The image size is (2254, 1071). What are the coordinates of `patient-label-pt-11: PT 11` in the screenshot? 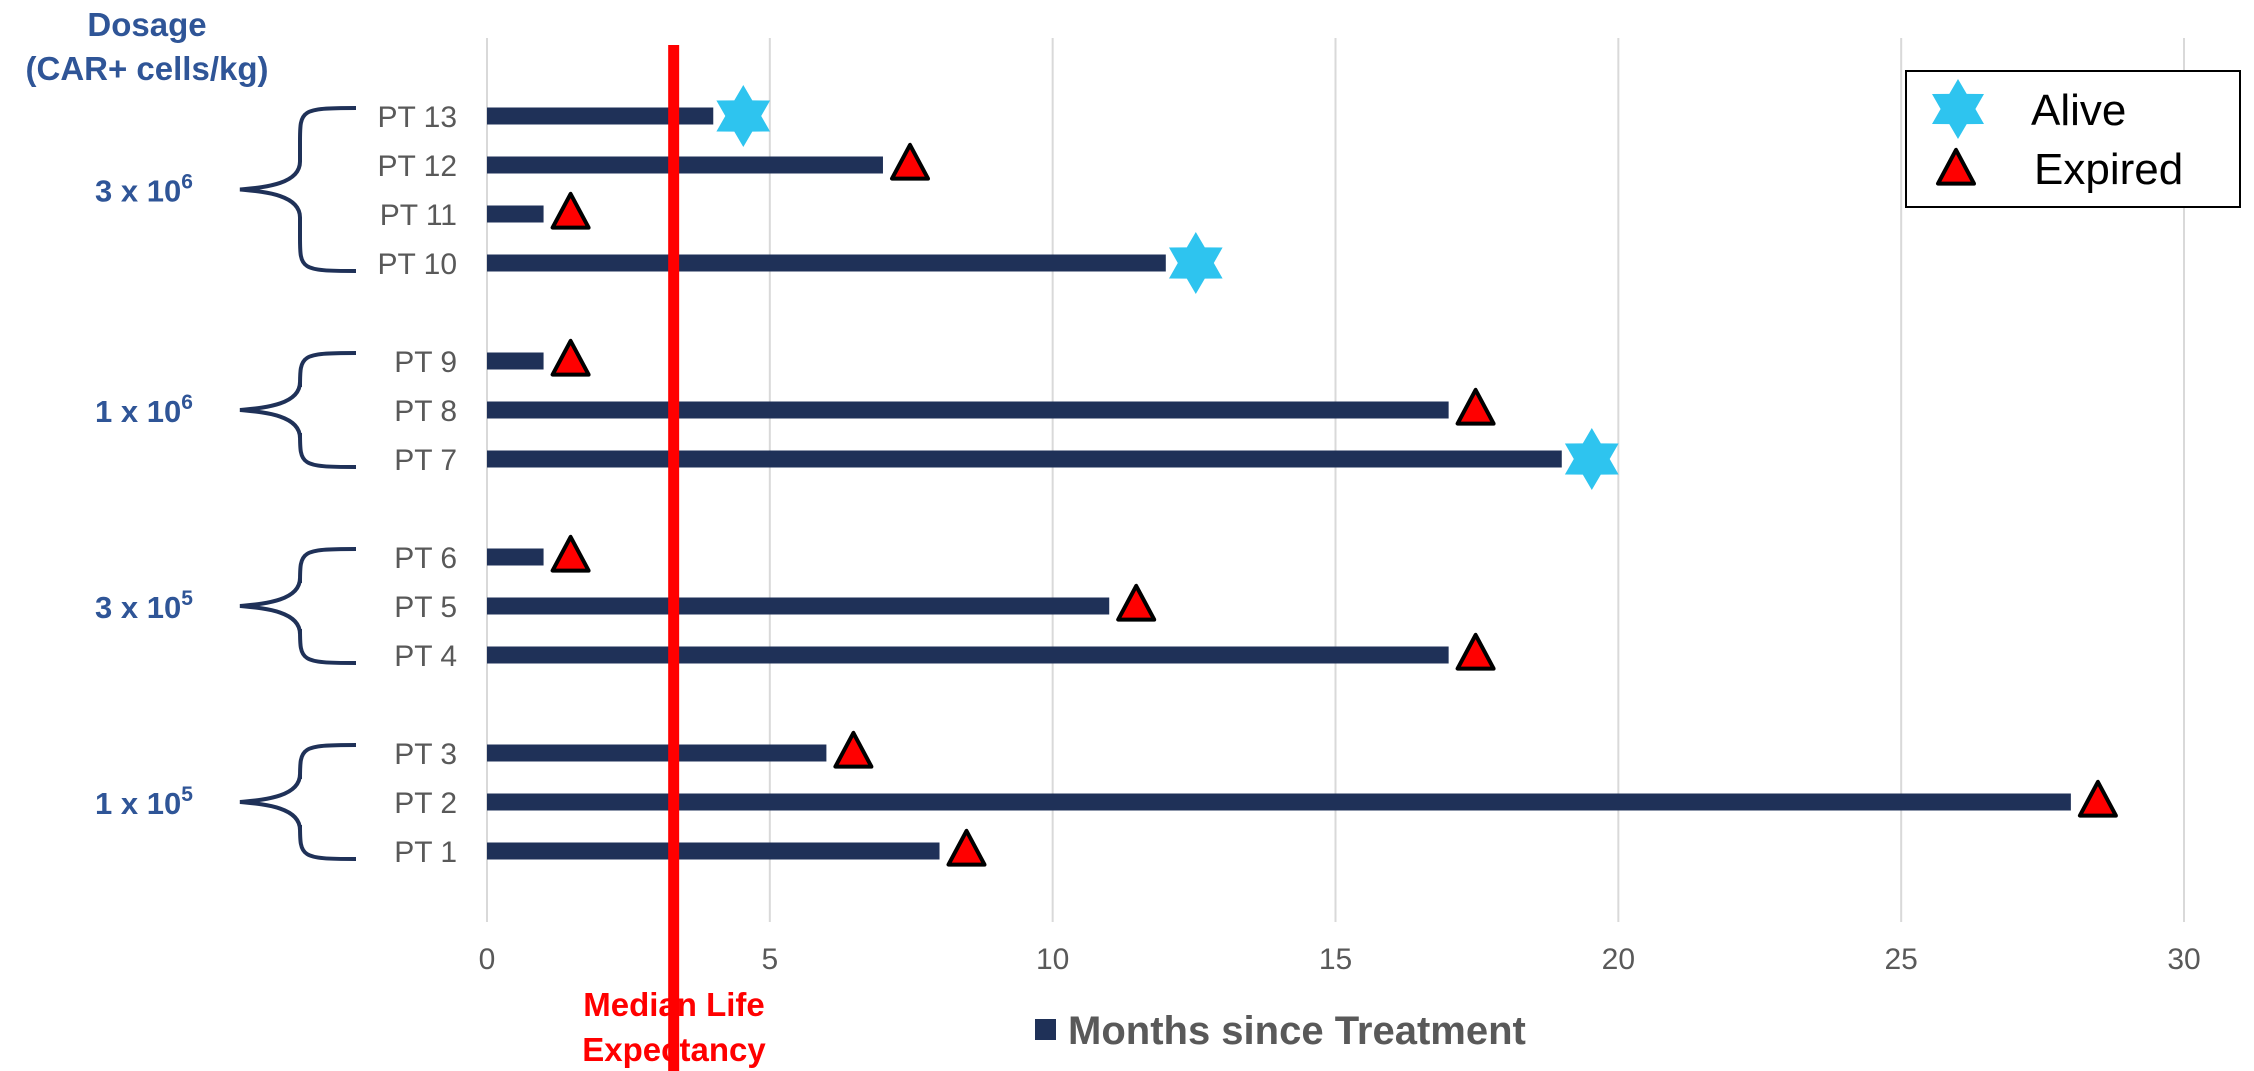 It's located at (418, 215).